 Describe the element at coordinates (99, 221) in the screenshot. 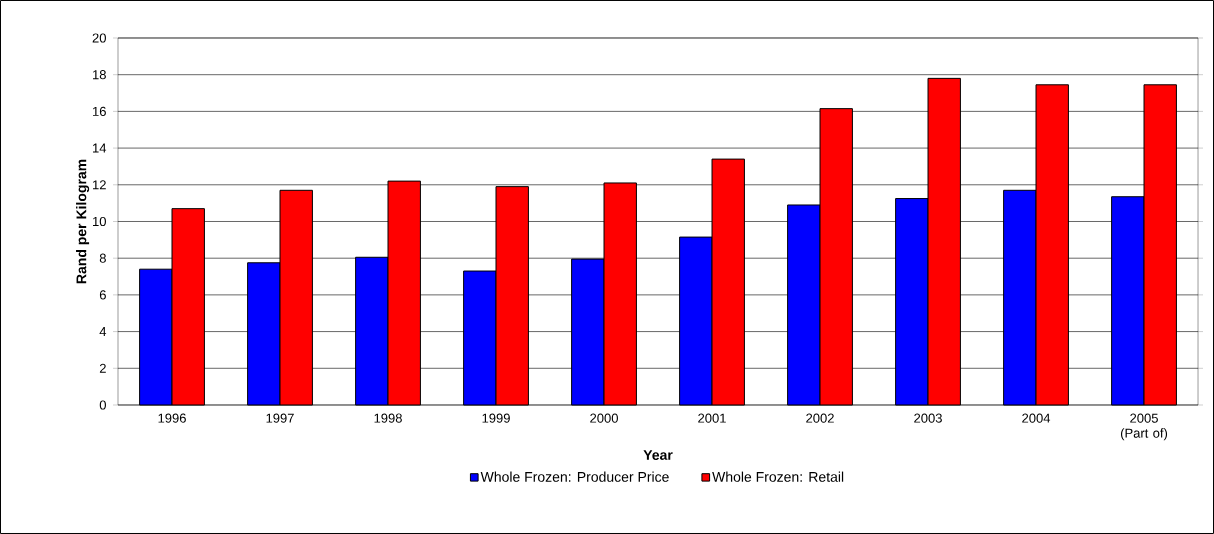

I see `y-tick-label: 10` at that location.